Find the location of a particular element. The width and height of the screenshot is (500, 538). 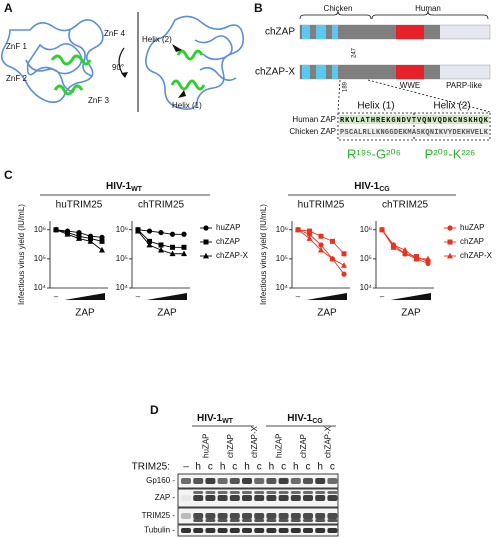

lane-group-label: chZAP is located at coordinates (230, 446).